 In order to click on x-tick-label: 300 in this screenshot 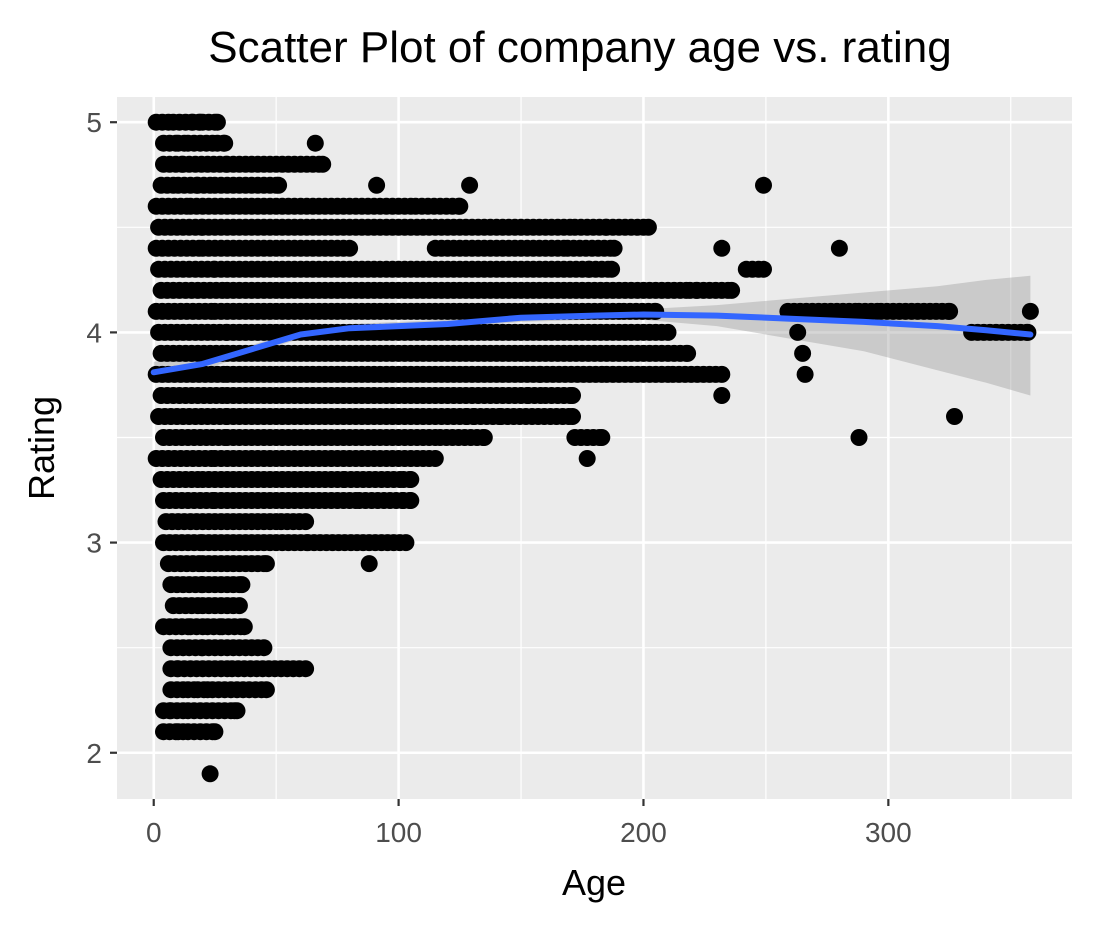, I will do `click(888, 832)`.